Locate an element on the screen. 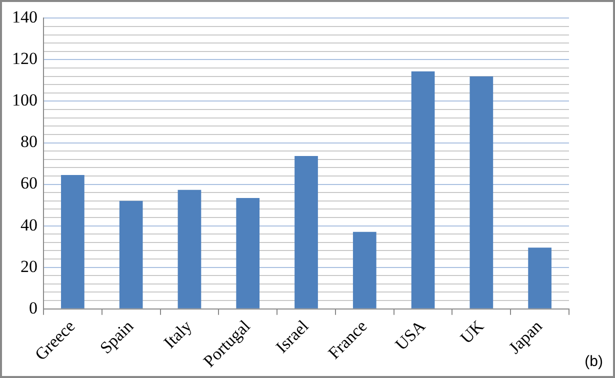  x-tick-label: USA is located at coordinates (411, 335).